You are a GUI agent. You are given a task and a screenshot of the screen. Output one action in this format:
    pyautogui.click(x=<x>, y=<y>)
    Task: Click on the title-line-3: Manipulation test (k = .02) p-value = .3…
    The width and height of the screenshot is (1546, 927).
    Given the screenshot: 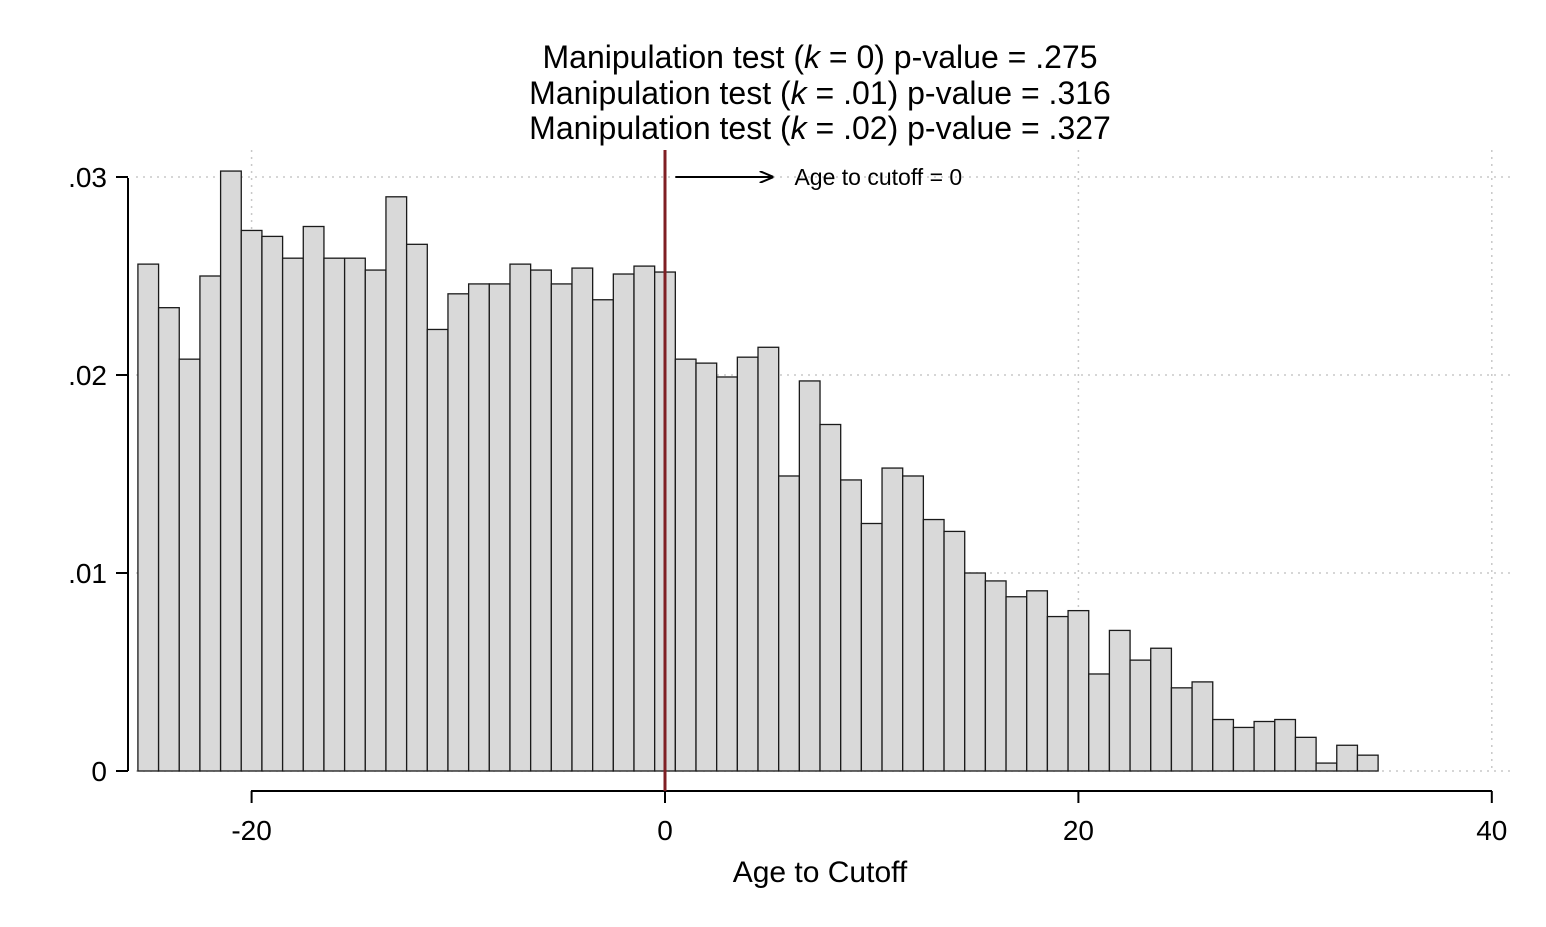 What is the action you would take?
    pyautogui.click(x=820, y=128)
    